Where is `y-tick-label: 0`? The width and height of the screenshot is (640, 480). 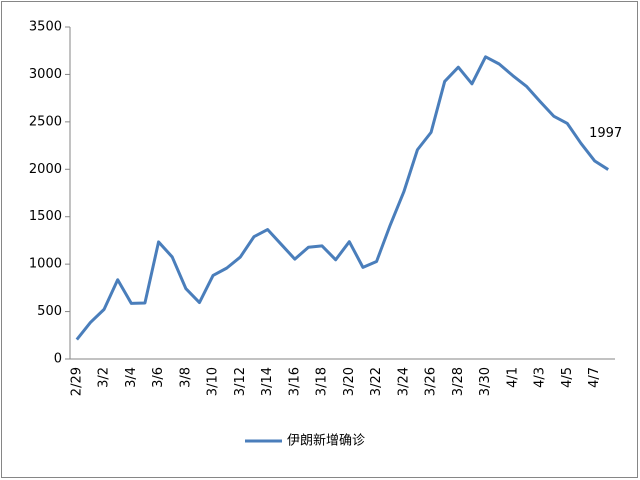 y-tick-label: 0 is located at coordinates (58, 359).